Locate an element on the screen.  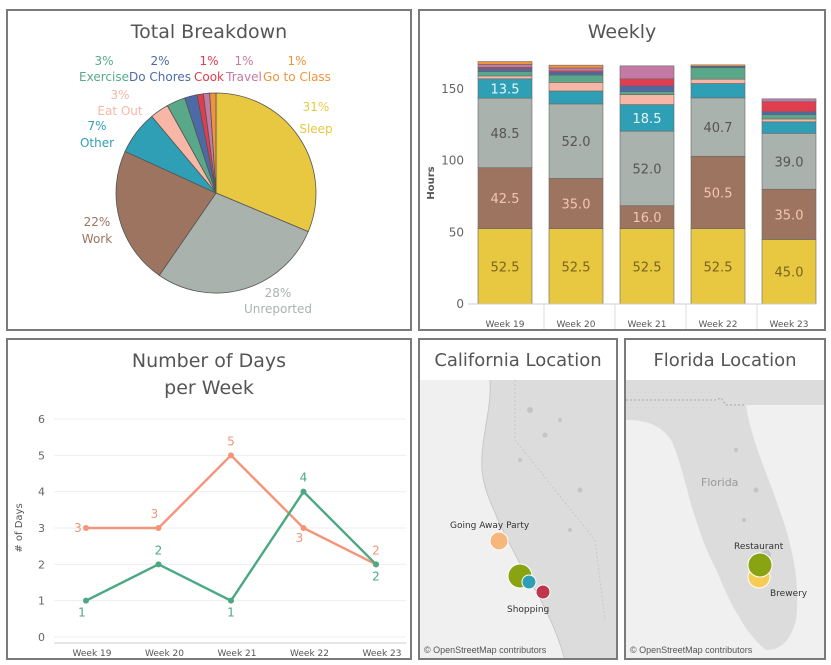
florida-attribution: © OpenStreetMap contributors is located at coordinates (691, 650).